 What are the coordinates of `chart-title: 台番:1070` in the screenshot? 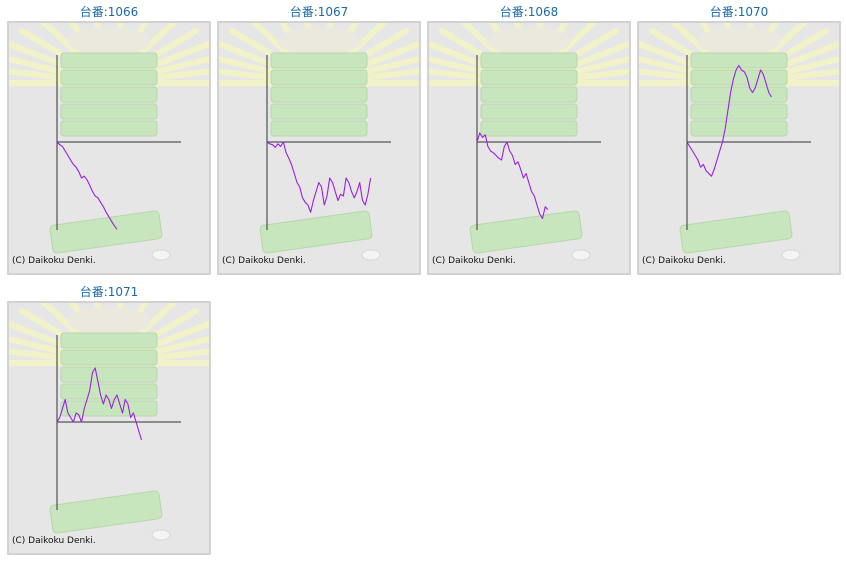 It's located at (739, 12).